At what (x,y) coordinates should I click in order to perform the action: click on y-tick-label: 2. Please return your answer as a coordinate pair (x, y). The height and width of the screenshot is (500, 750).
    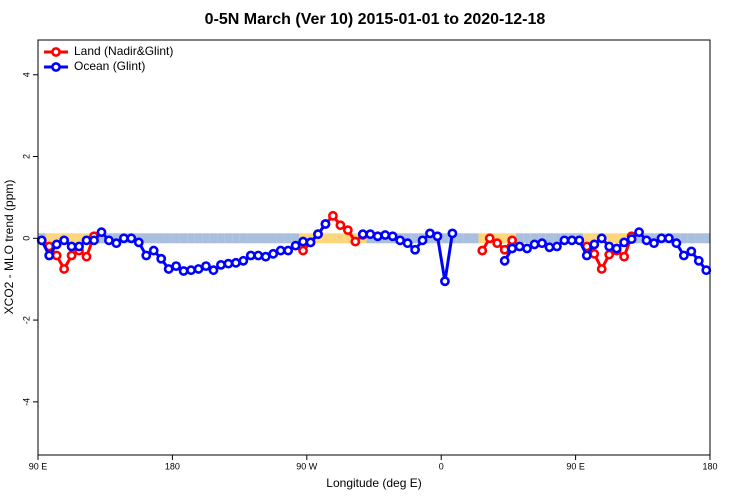
    Looking at the image, I should click on (26, 156).